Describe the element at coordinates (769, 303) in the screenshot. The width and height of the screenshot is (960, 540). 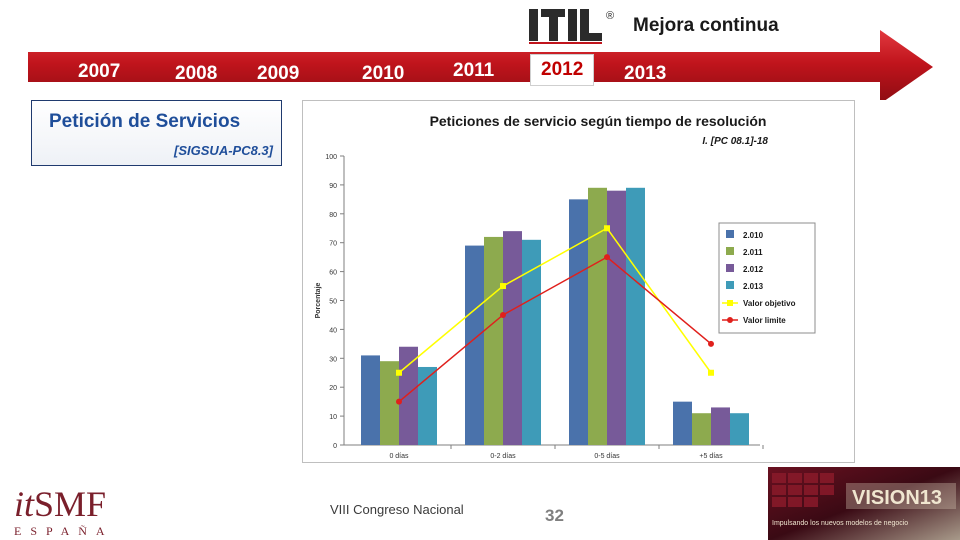
I see `legend-label-4: Valor objetivo` at that location.